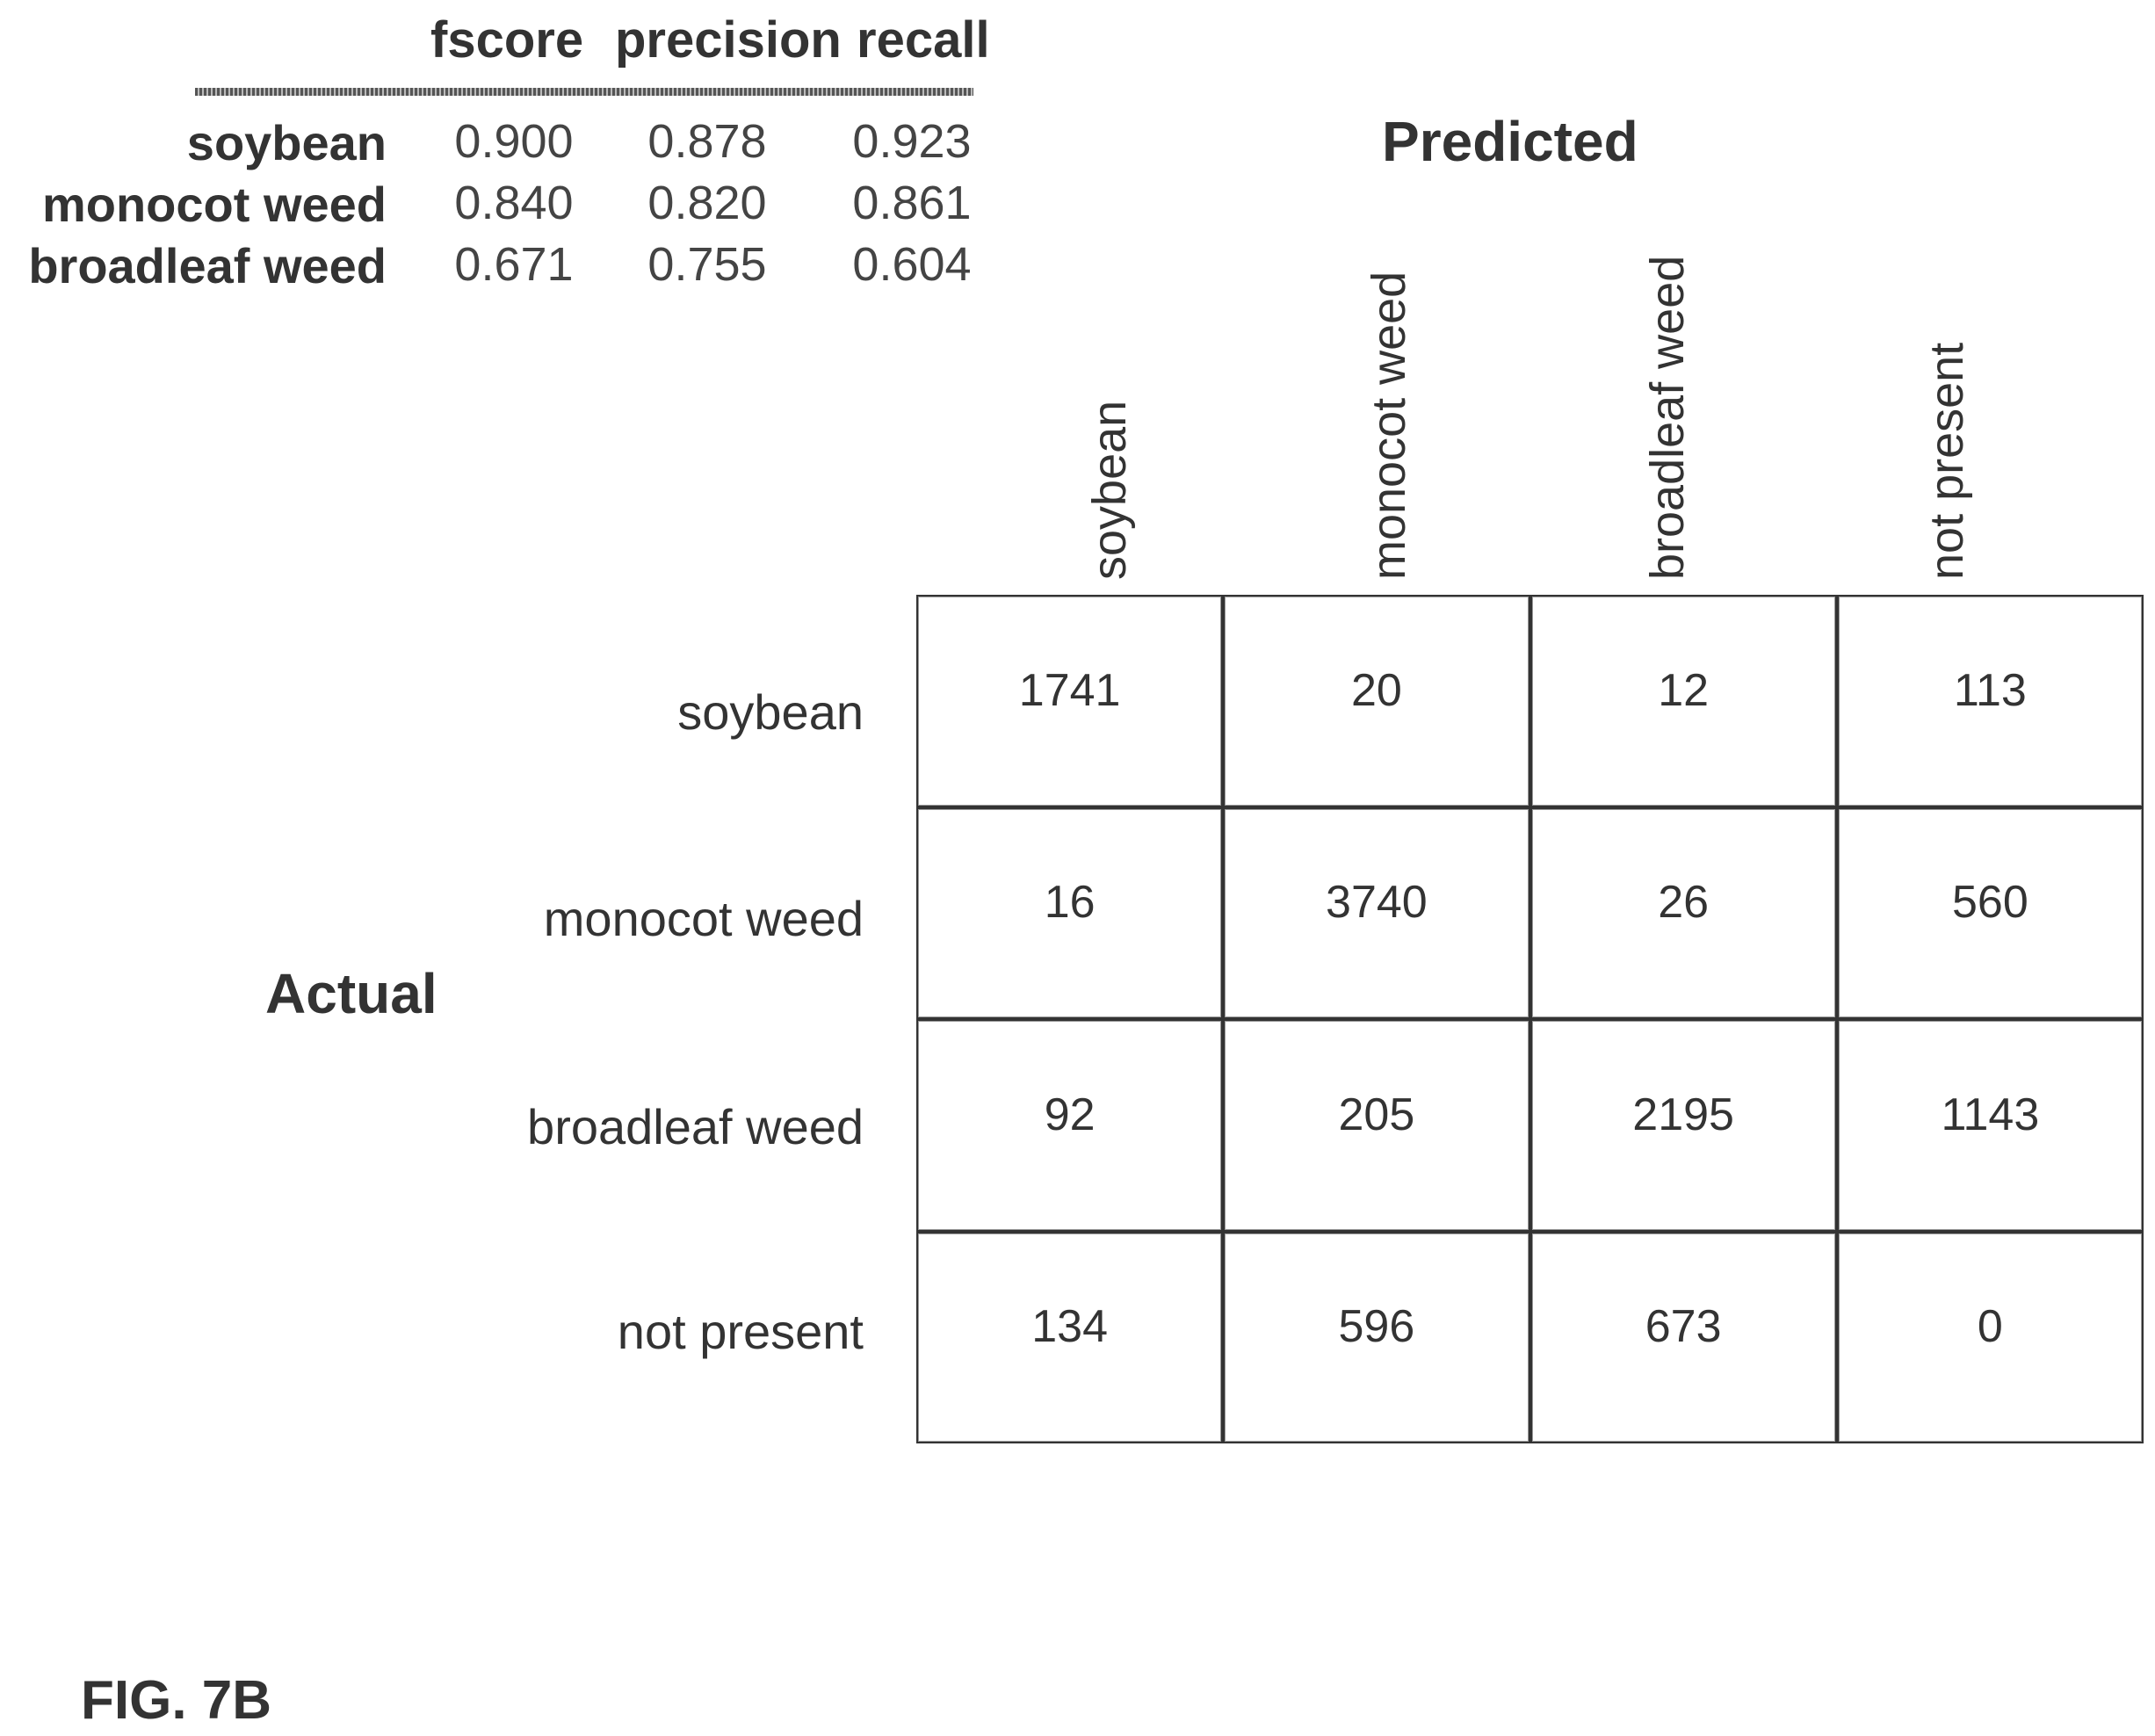  I want to click on metrics-header-rule, so click(584, 92).